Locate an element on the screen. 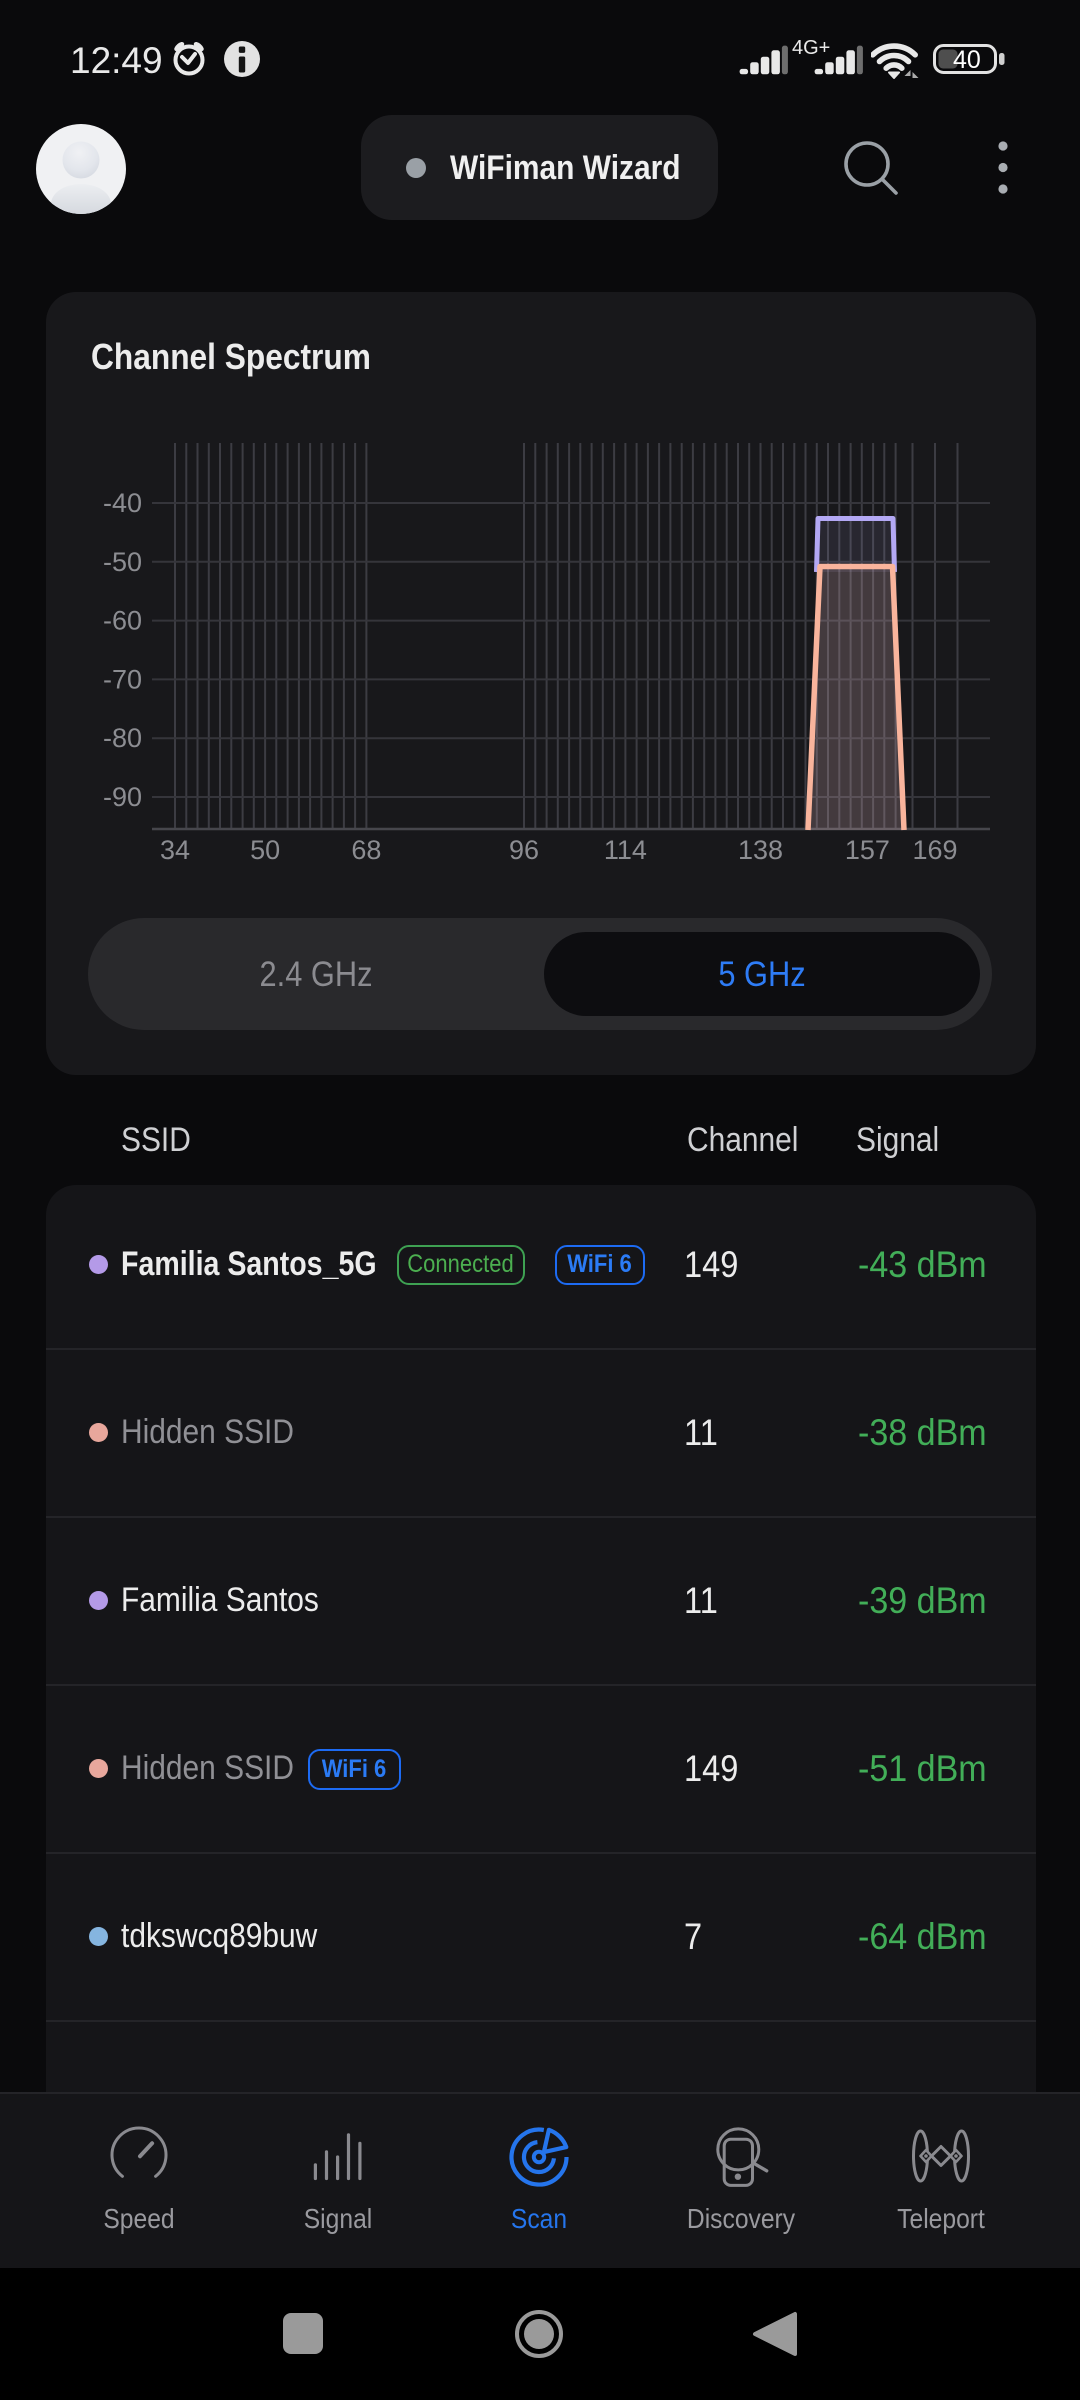 The image size is (1080, 2400). svg-text: 157 is located at coordinates (867, 850).